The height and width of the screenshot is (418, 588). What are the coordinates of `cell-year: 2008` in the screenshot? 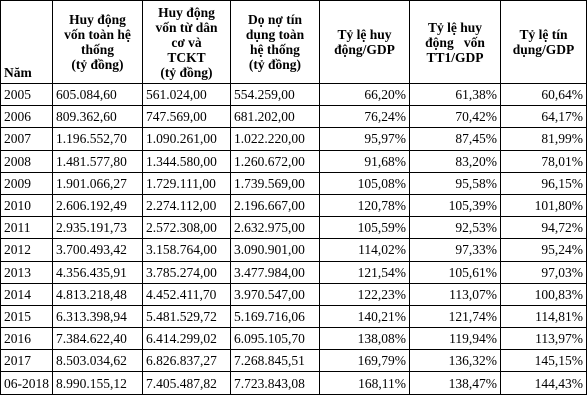 It's located at (26, 161).